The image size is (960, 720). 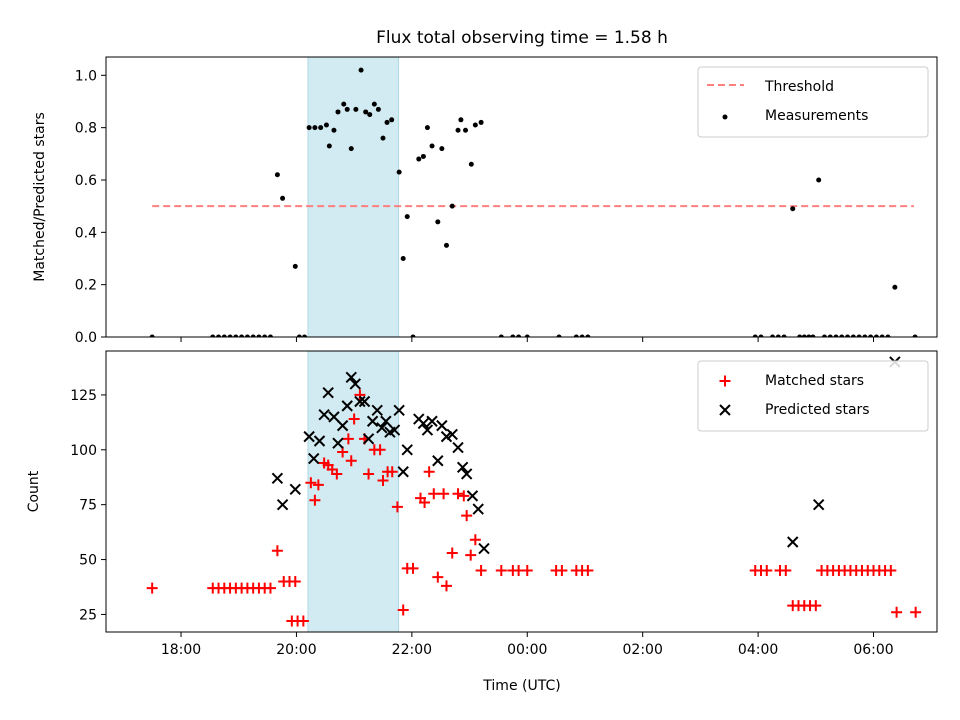 What do you see at coordinates (527, 650) in the screenshot?
I see `x-tick-label: 00:00` at bounding box center [527, 650].